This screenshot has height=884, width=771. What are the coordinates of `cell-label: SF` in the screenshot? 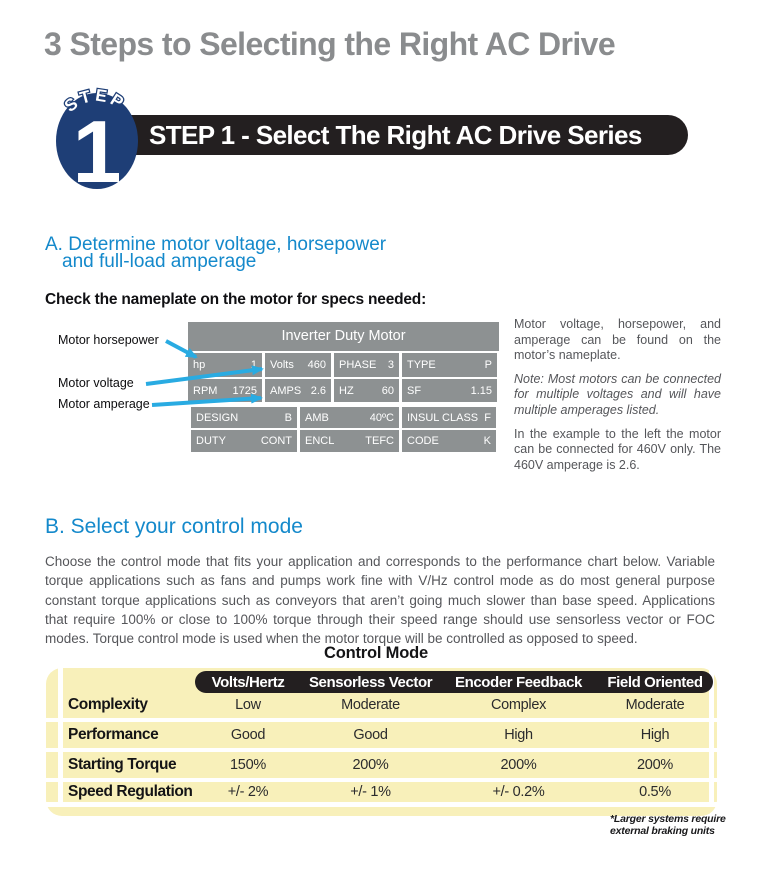 It's located at (414, 390).